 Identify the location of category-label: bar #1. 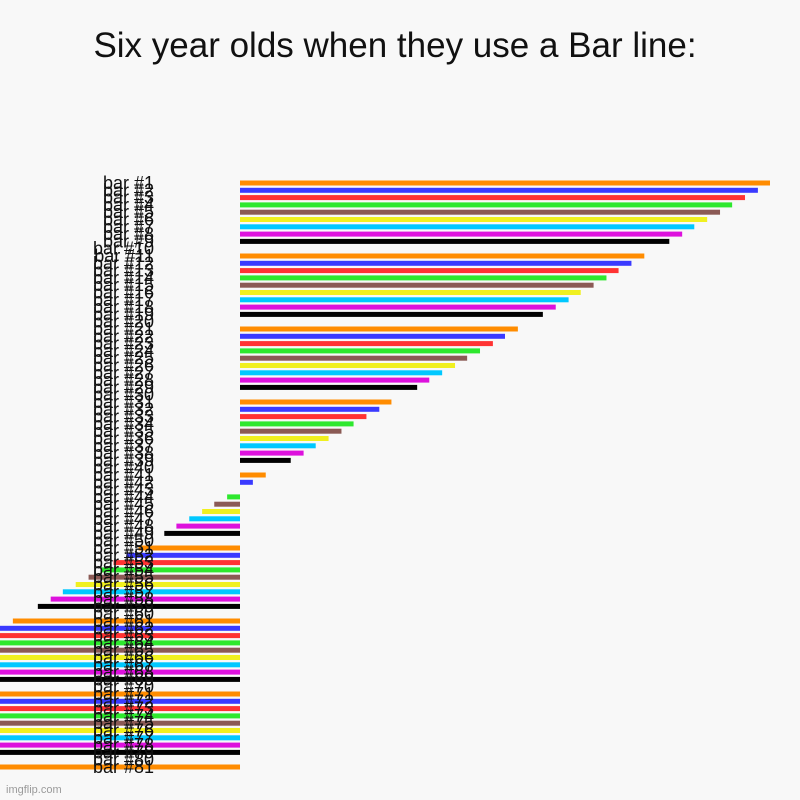
(128, 183).